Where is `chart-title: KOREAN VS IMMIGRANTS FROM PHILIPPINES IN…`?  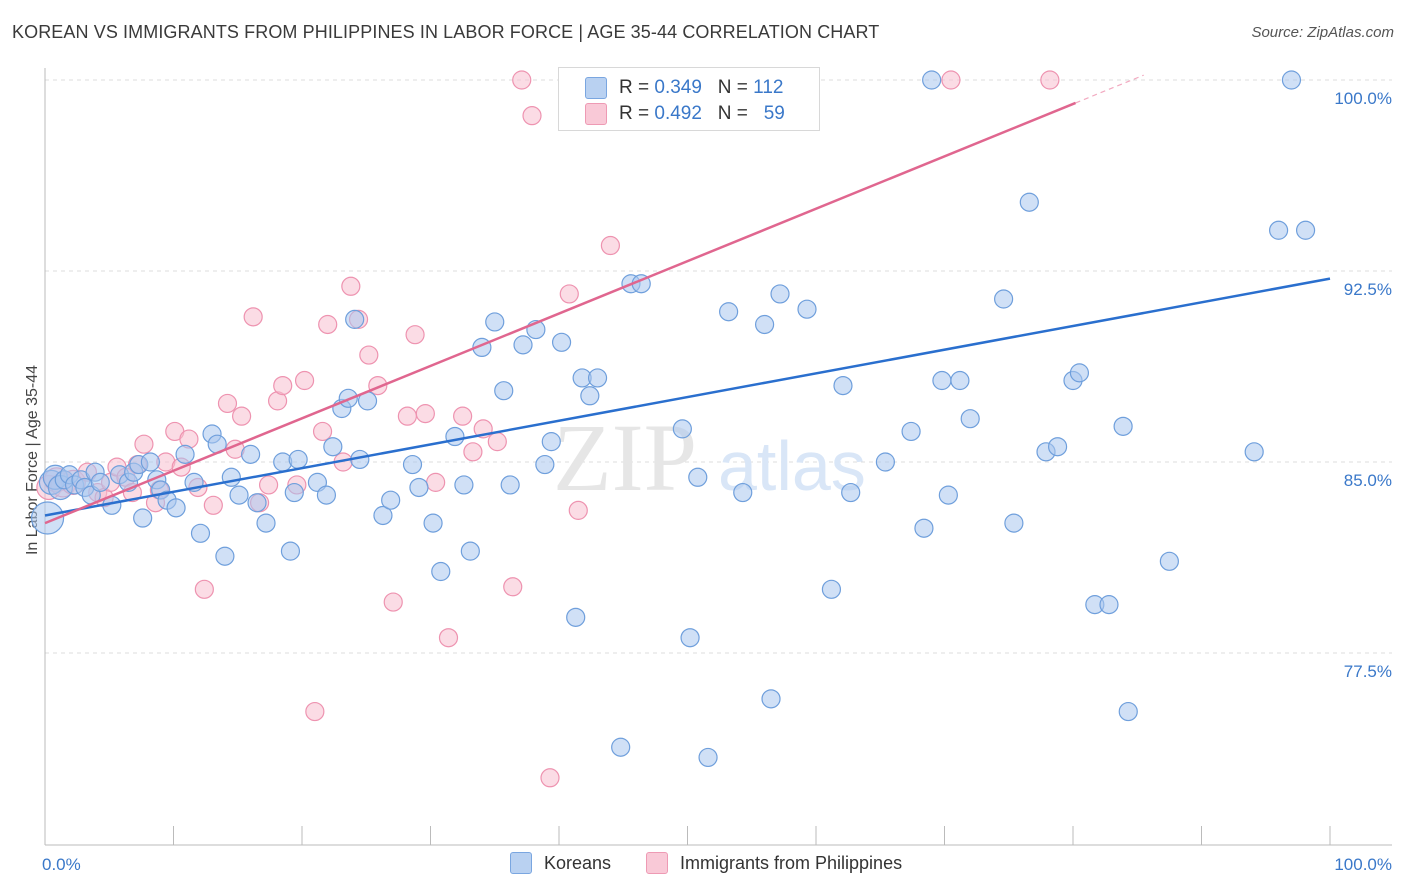
chart-title: KOREAN VS IMMIGRANTS FROM PHILIPPINES IN… is located at coordinates (446, 32).